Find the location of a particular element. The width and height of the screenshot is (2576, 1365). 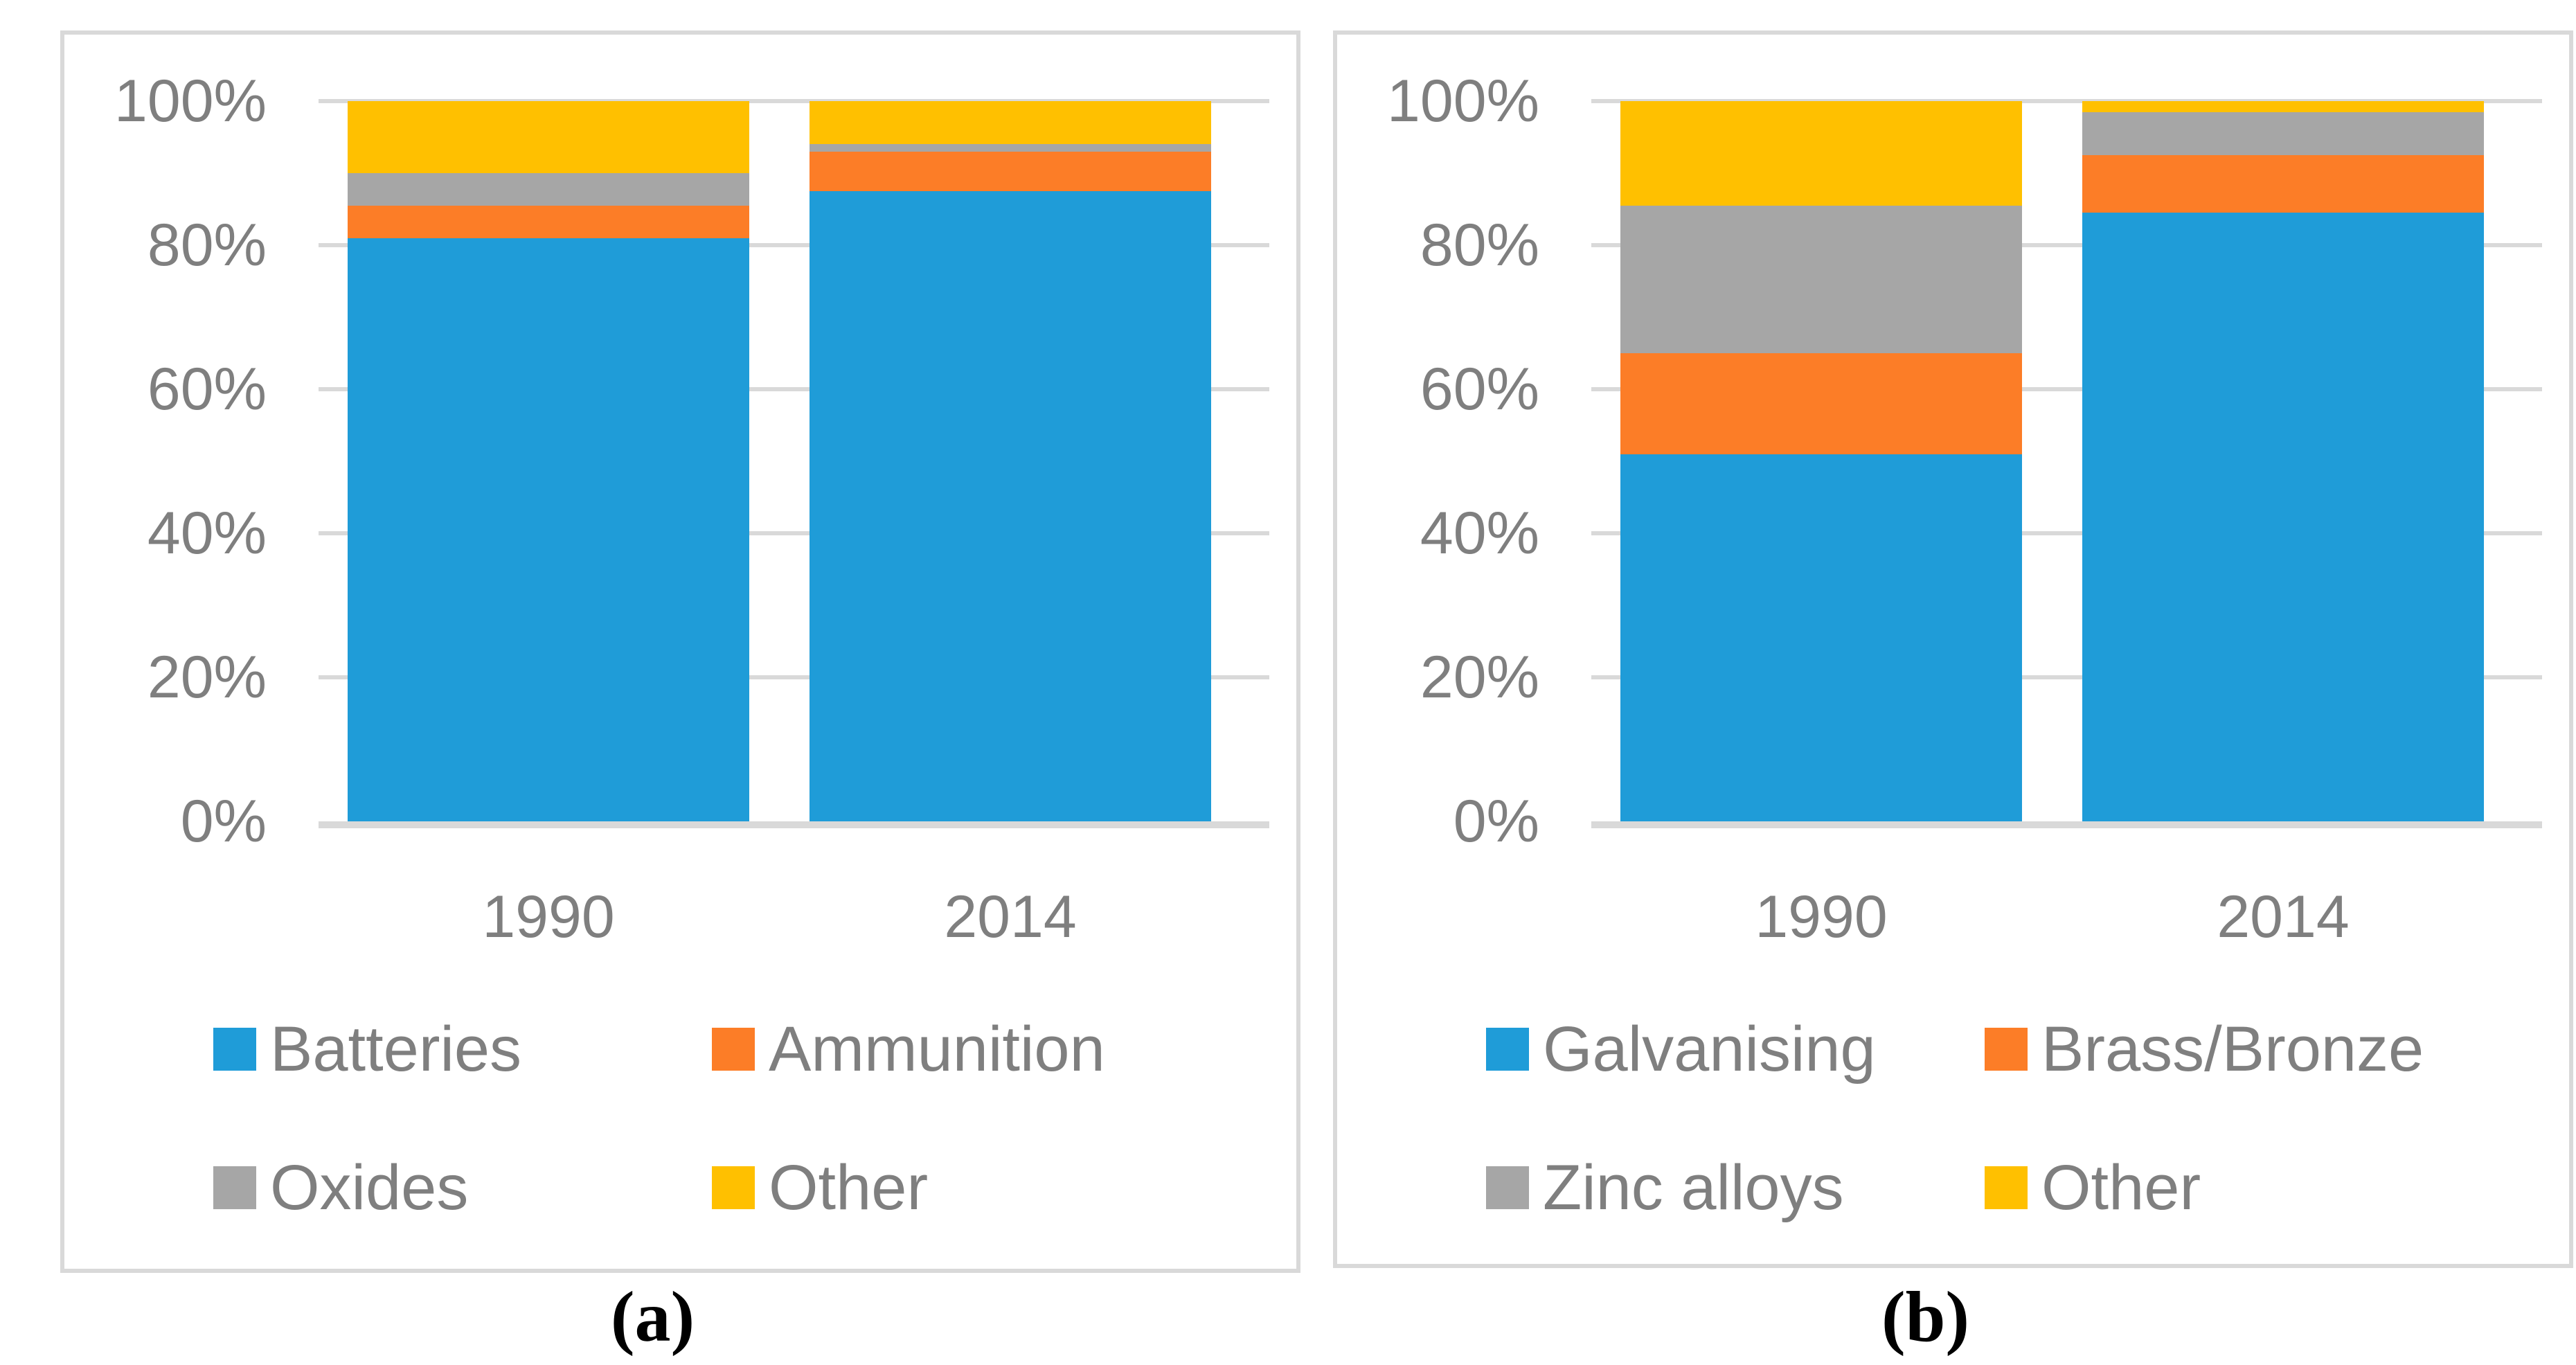

legend-label: Ammunition is located at coordinates (937, 1049).